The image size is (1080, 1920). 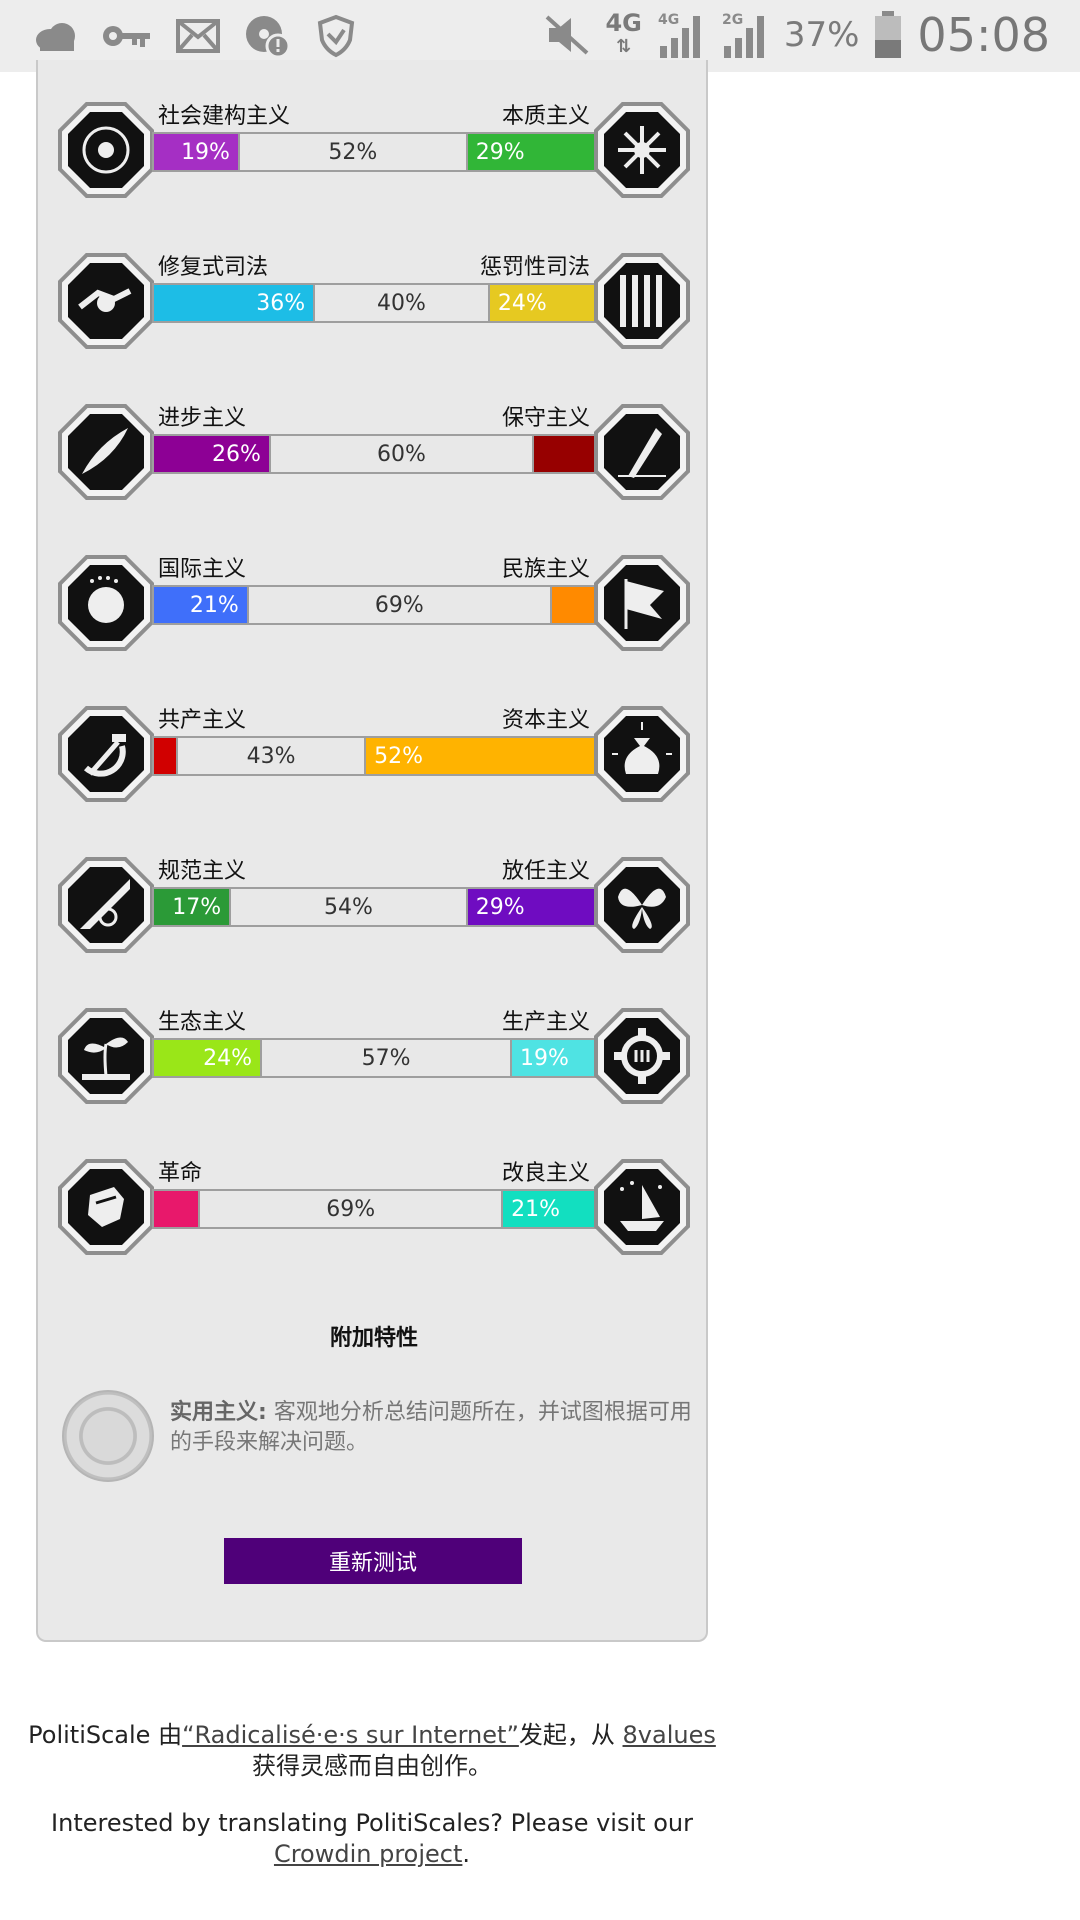 I want to click on axis-left-label: 生态主义, so click(x=202, y=1022).